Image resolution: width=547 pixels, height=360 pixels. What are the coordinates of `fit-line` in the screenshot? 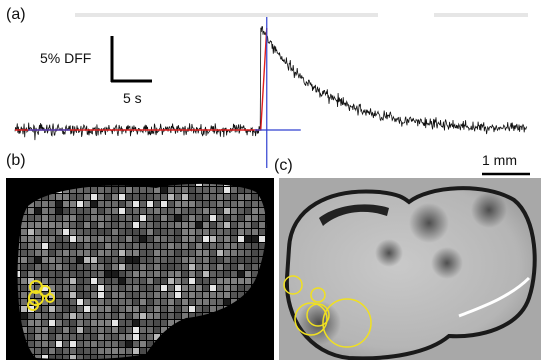 It's located at (141, 79).